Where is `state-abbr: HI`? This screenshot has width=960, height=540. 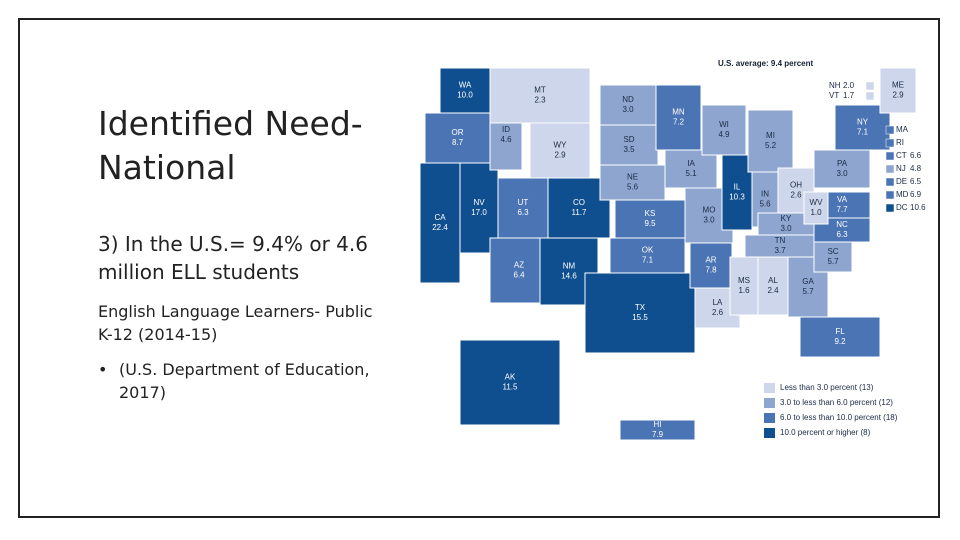
state-abbr: HI is located at coordinates (658, 424).